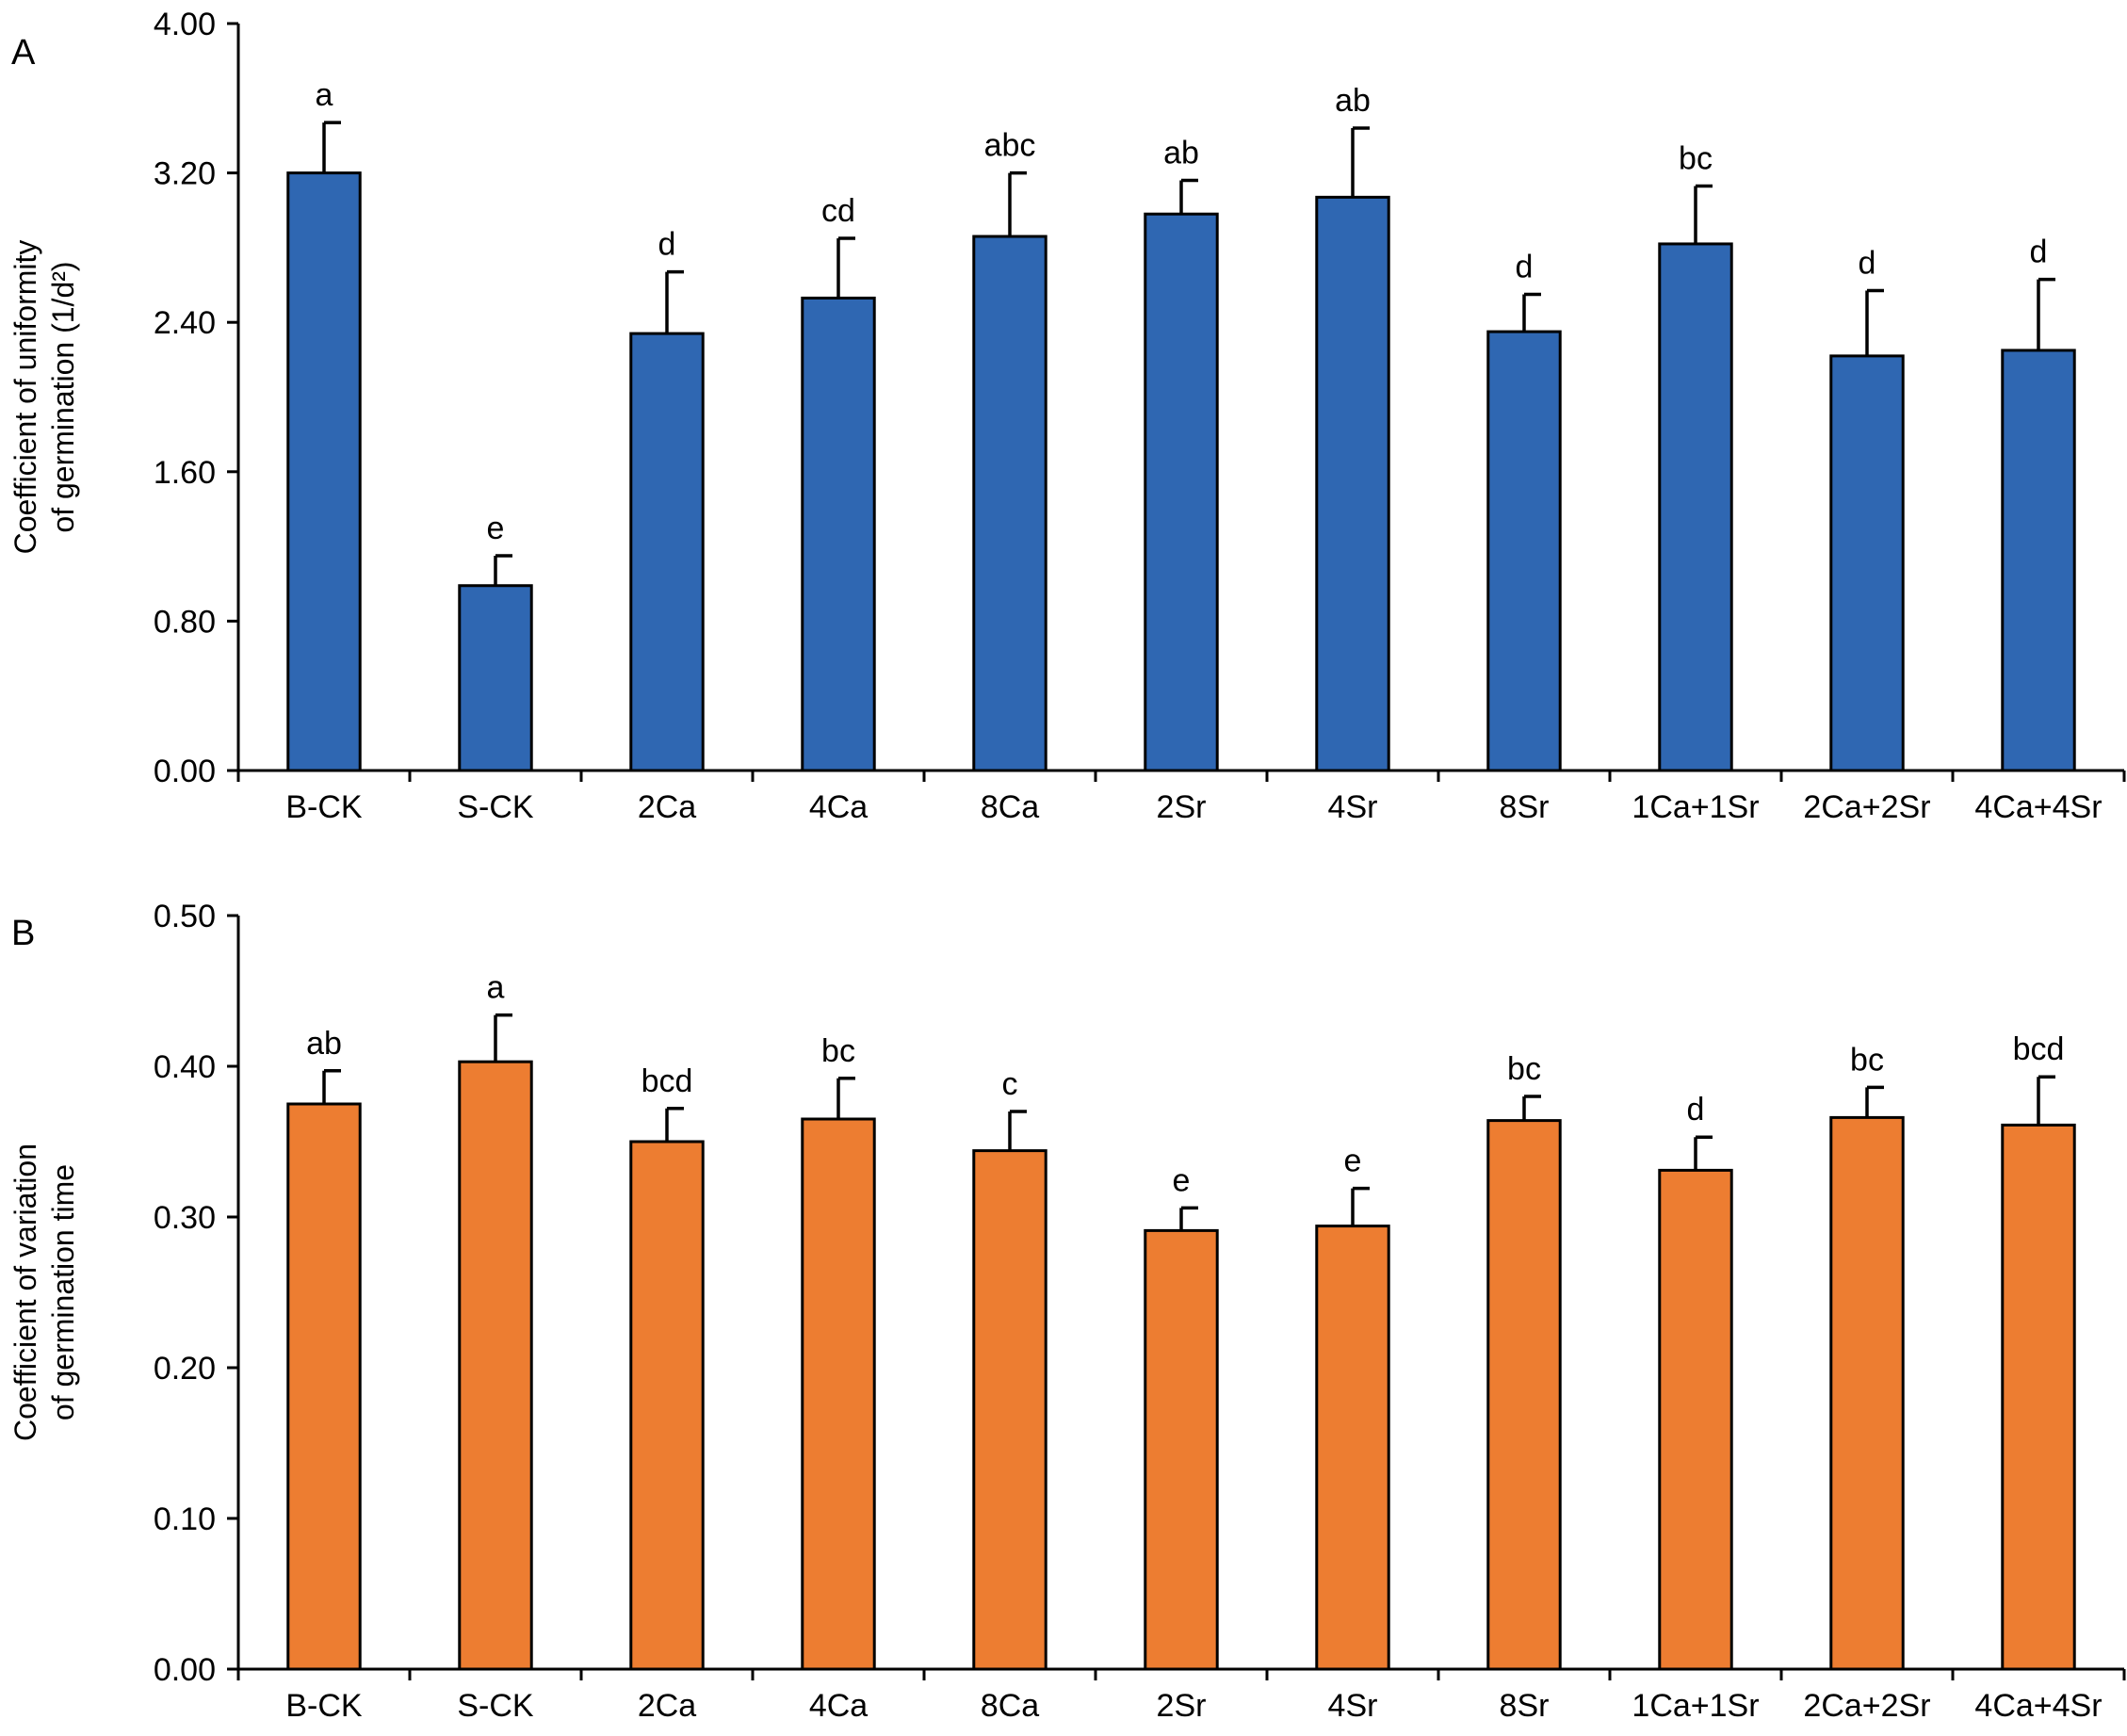  Describe the element at coordinates (185, 1519) in the screenshot. I see `y-tick-label: 0.10` at that location.